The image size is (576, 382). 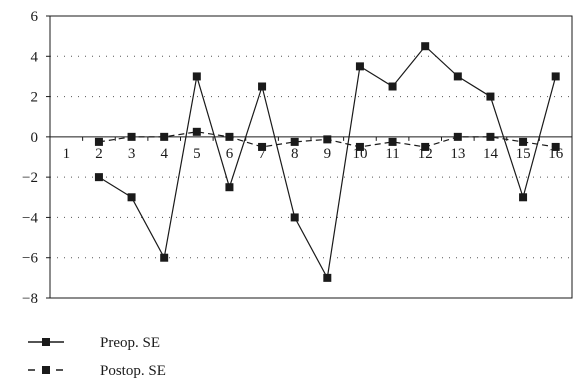 What do you see at coordinates (67, 154) in the screenshot?
I see `x-tick-label: 1` at bounding box center [67, 154].